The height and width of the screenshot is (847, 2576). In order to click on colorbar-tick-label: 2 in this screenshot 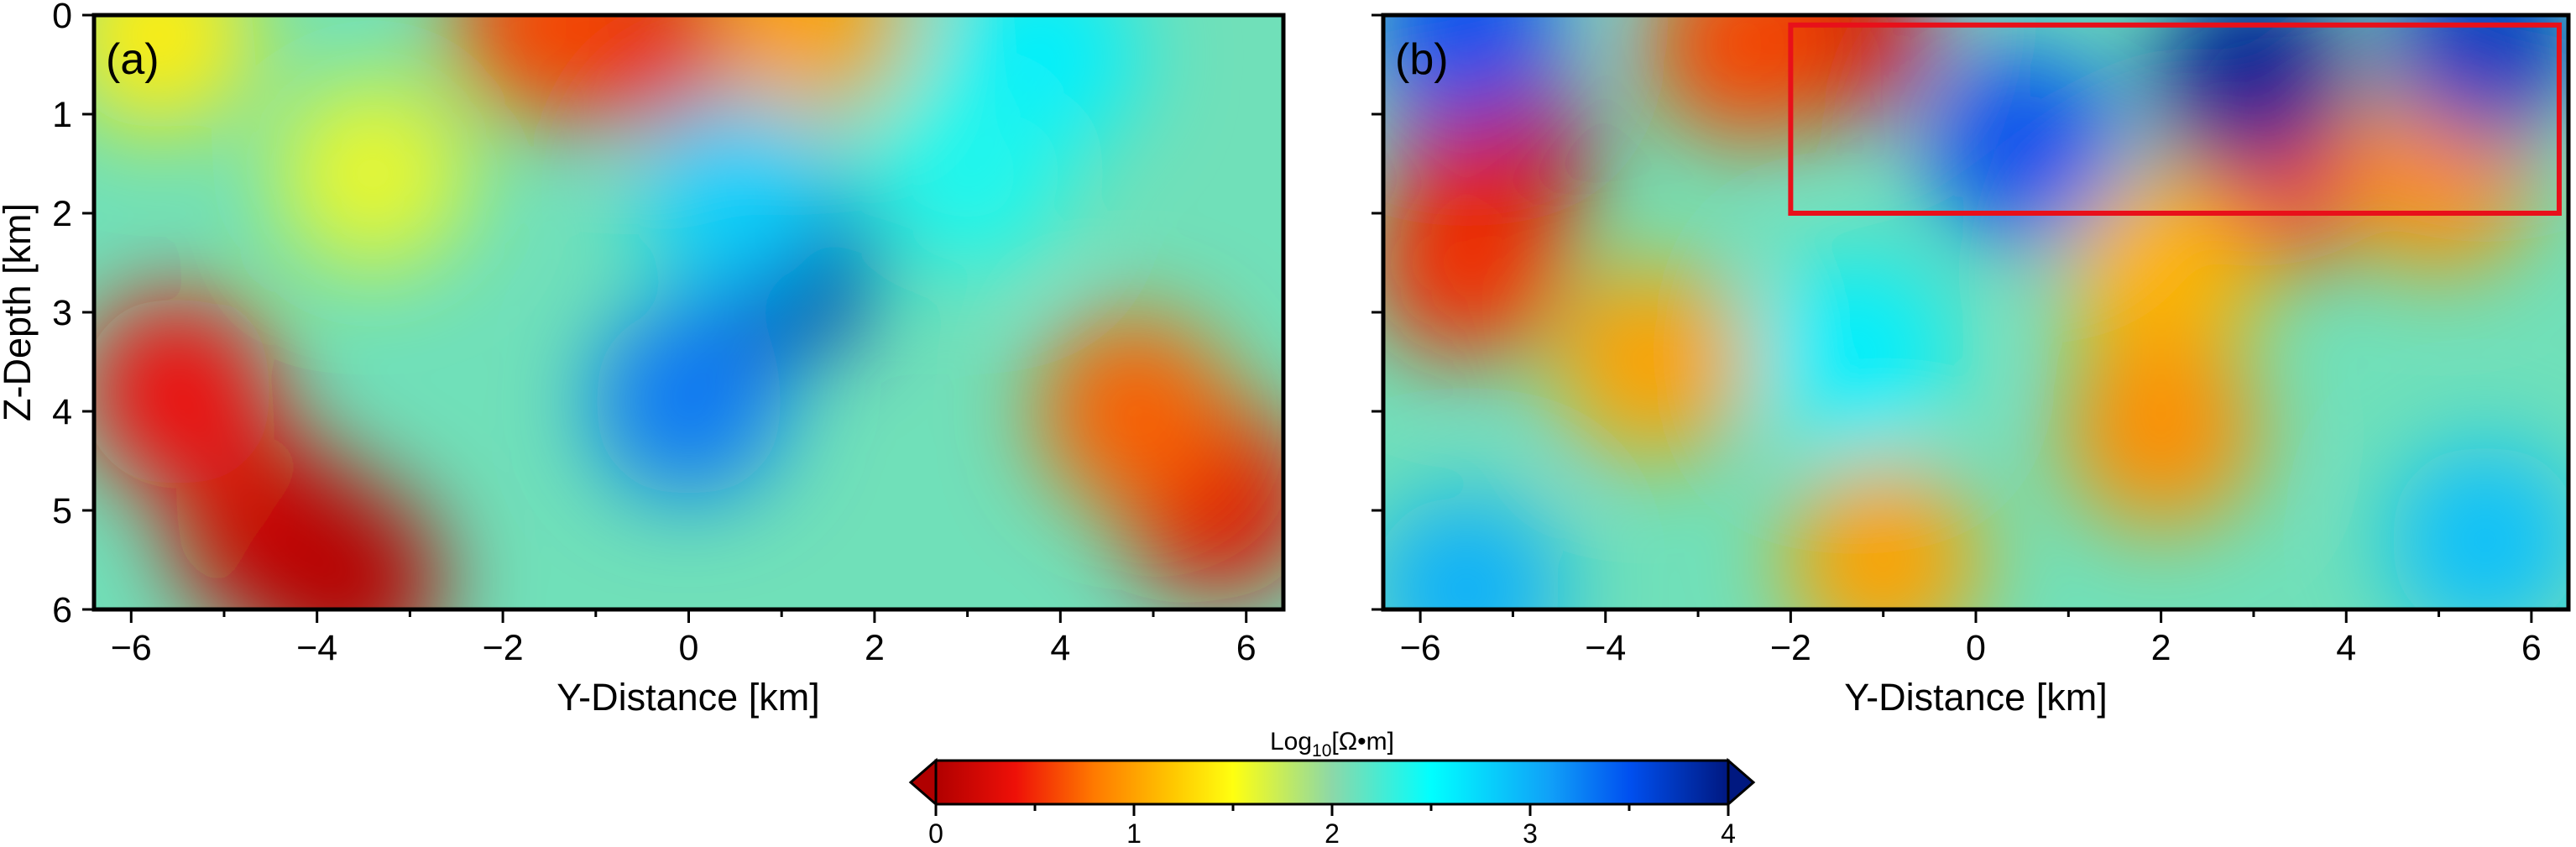, I will do `click(1332, 832)`.